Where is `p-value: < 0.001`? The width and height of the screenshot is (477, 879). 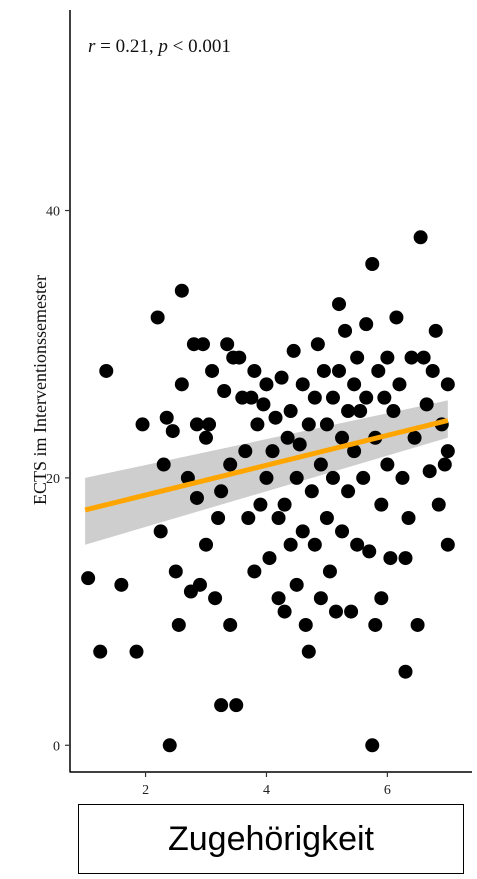
p-value: < 0.001 is located at coordinates (199, 46).